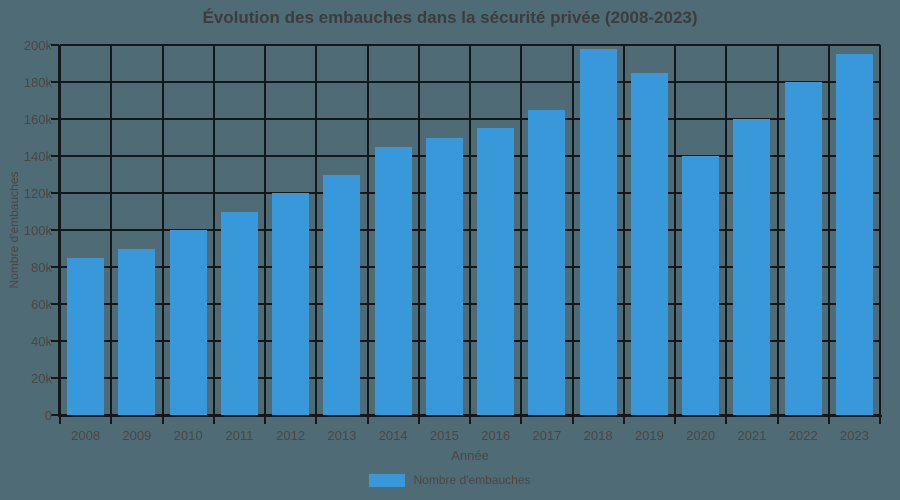 This screenshot has height=500, width=900. What do you see at coordinates (387, 480) in the screenshot?
I see `legend-swatch-icon` at bounding box center [387, 480].